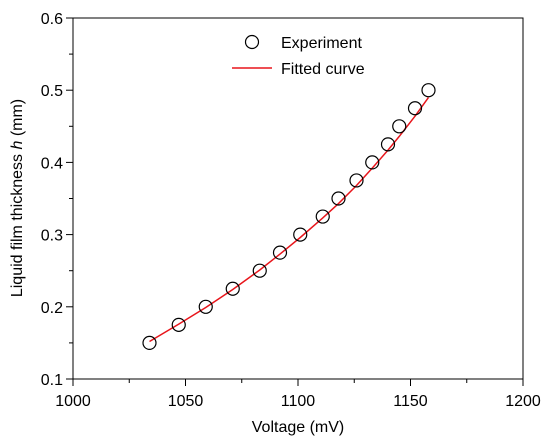 This screenshot has width=550, height=444. I want to click on y-tick-label: 0.3, so click(52, 236).